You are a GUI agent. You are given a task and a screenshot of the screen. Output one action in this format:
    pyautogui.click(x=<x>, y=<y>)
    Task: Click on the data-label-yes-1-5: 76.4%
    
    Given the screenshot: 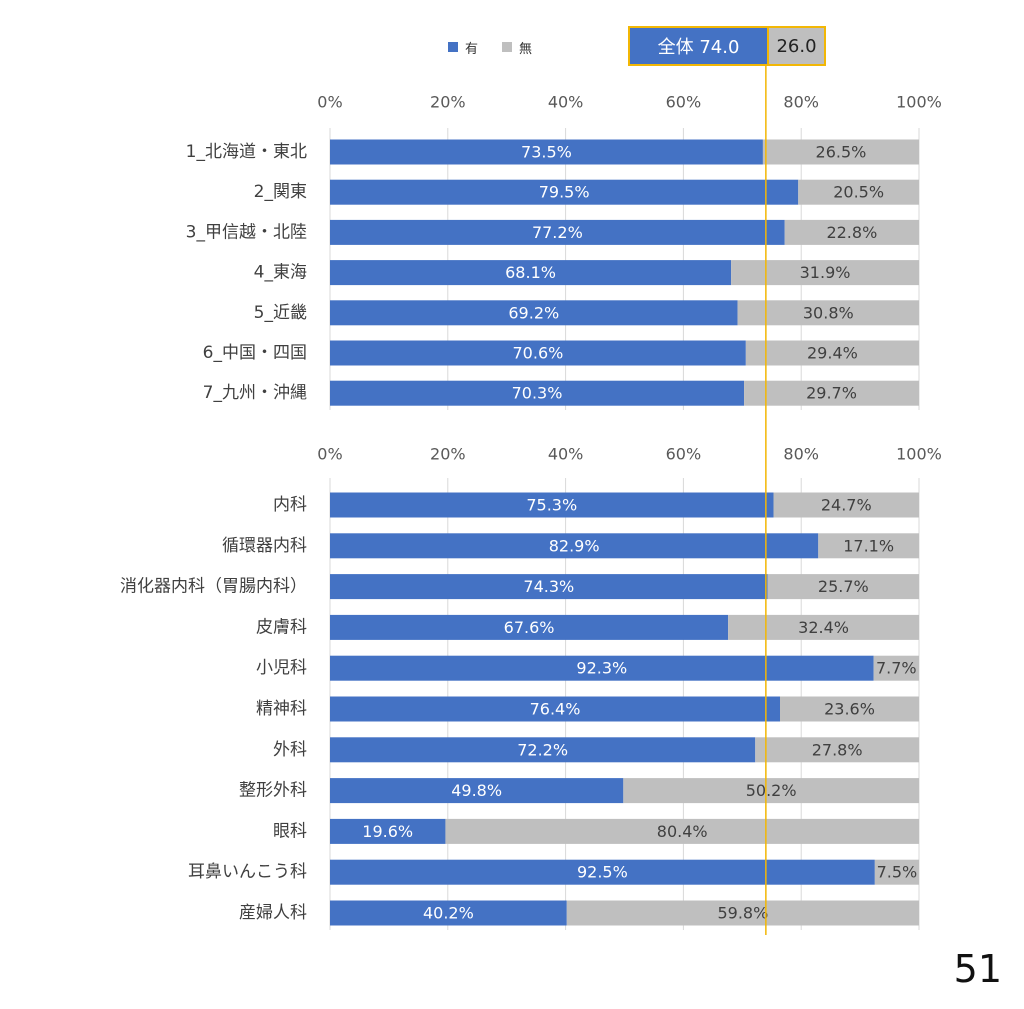 What is the action you would take?
    pyautogui.click(x=555, y=709)
    